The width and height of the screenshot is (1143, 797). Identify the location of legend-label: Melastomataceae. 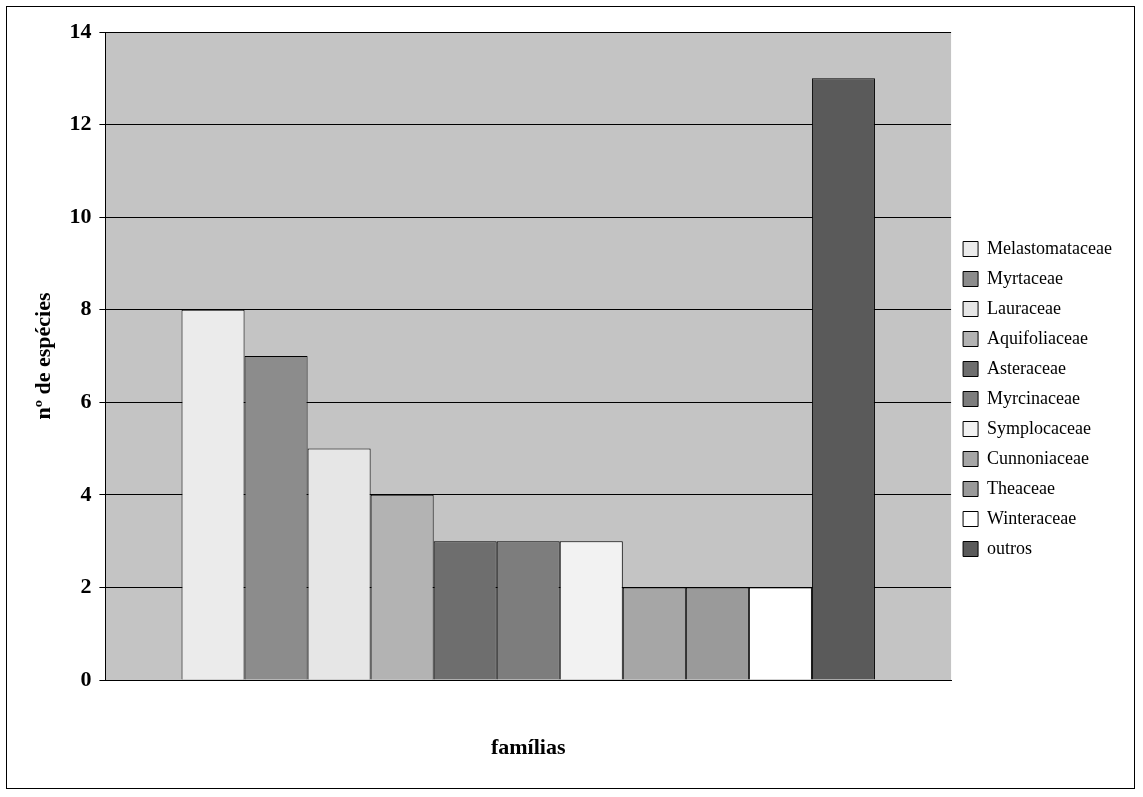
(1050, 247).